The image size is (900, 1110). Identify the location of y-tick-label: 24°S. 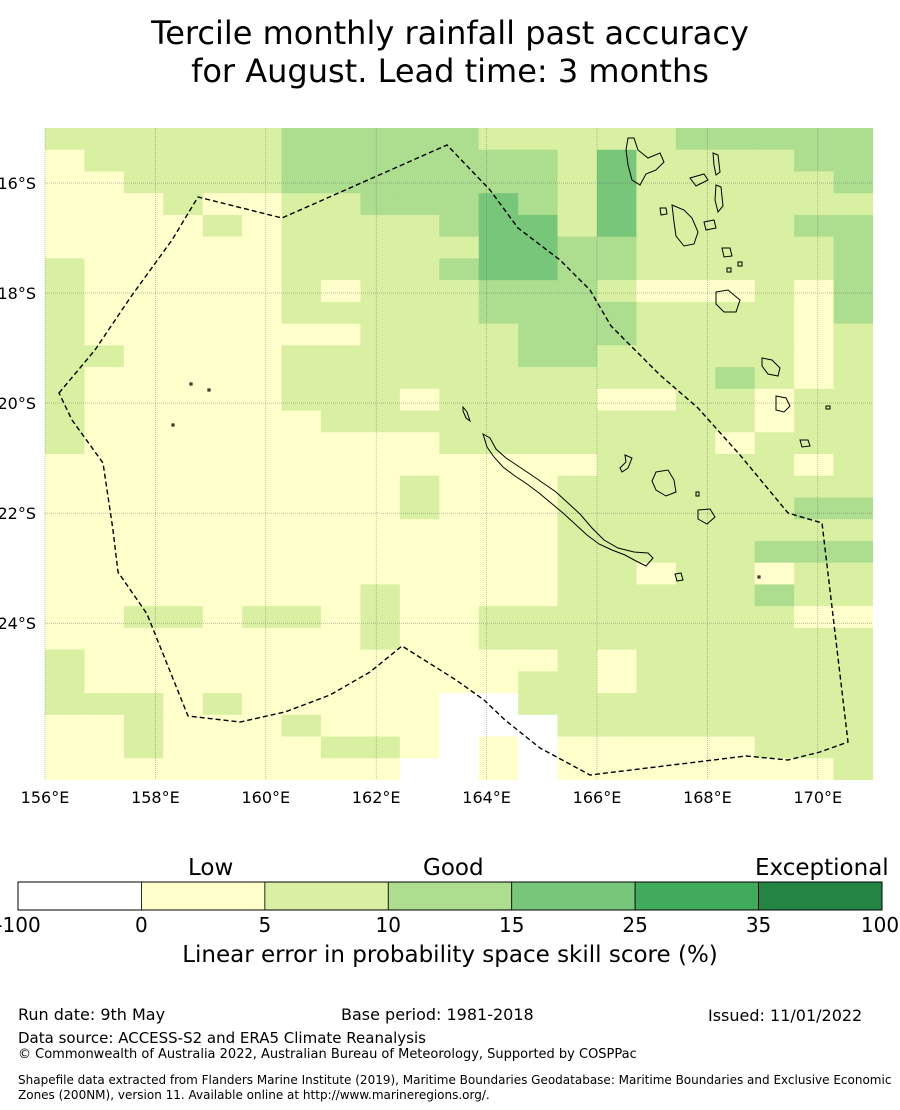
(18, 623).